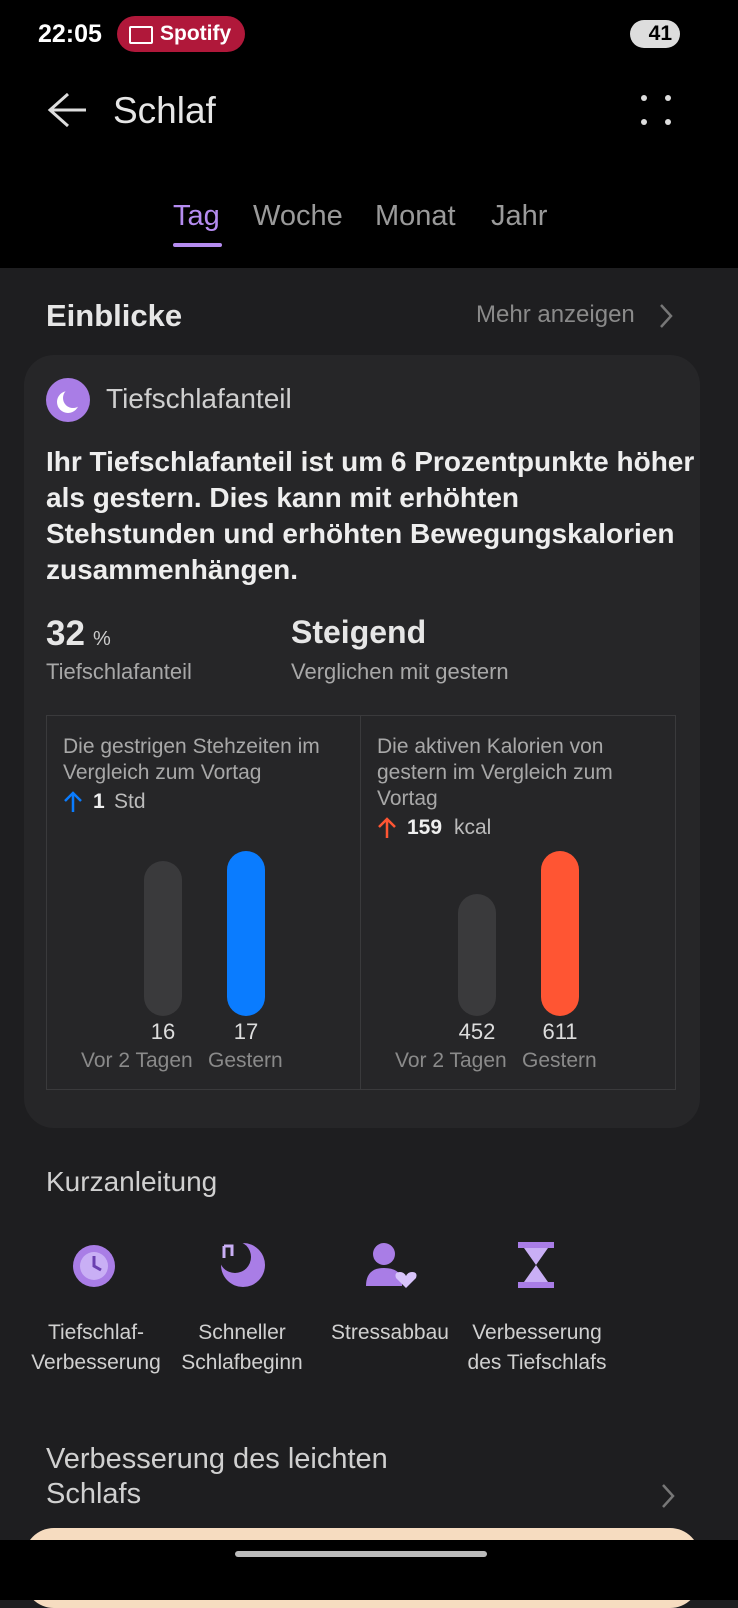 The height and width of the screenshot is (1608, 738). I want to click on back-button, so click(68, 110).